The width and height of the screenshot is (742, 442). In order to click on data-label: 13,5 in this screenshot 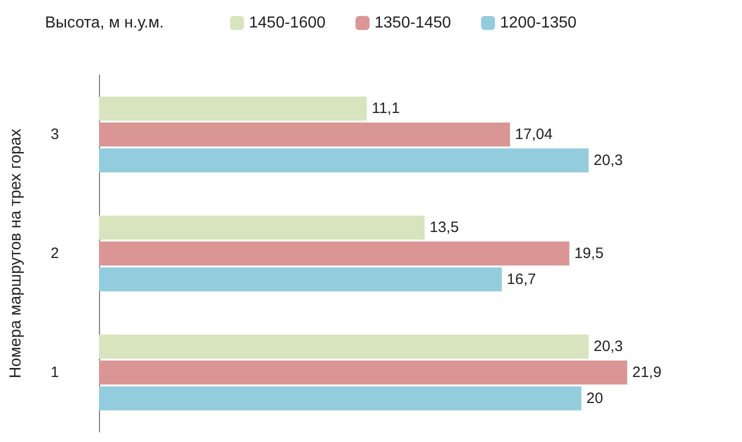, I will do `click(444, 227)`.